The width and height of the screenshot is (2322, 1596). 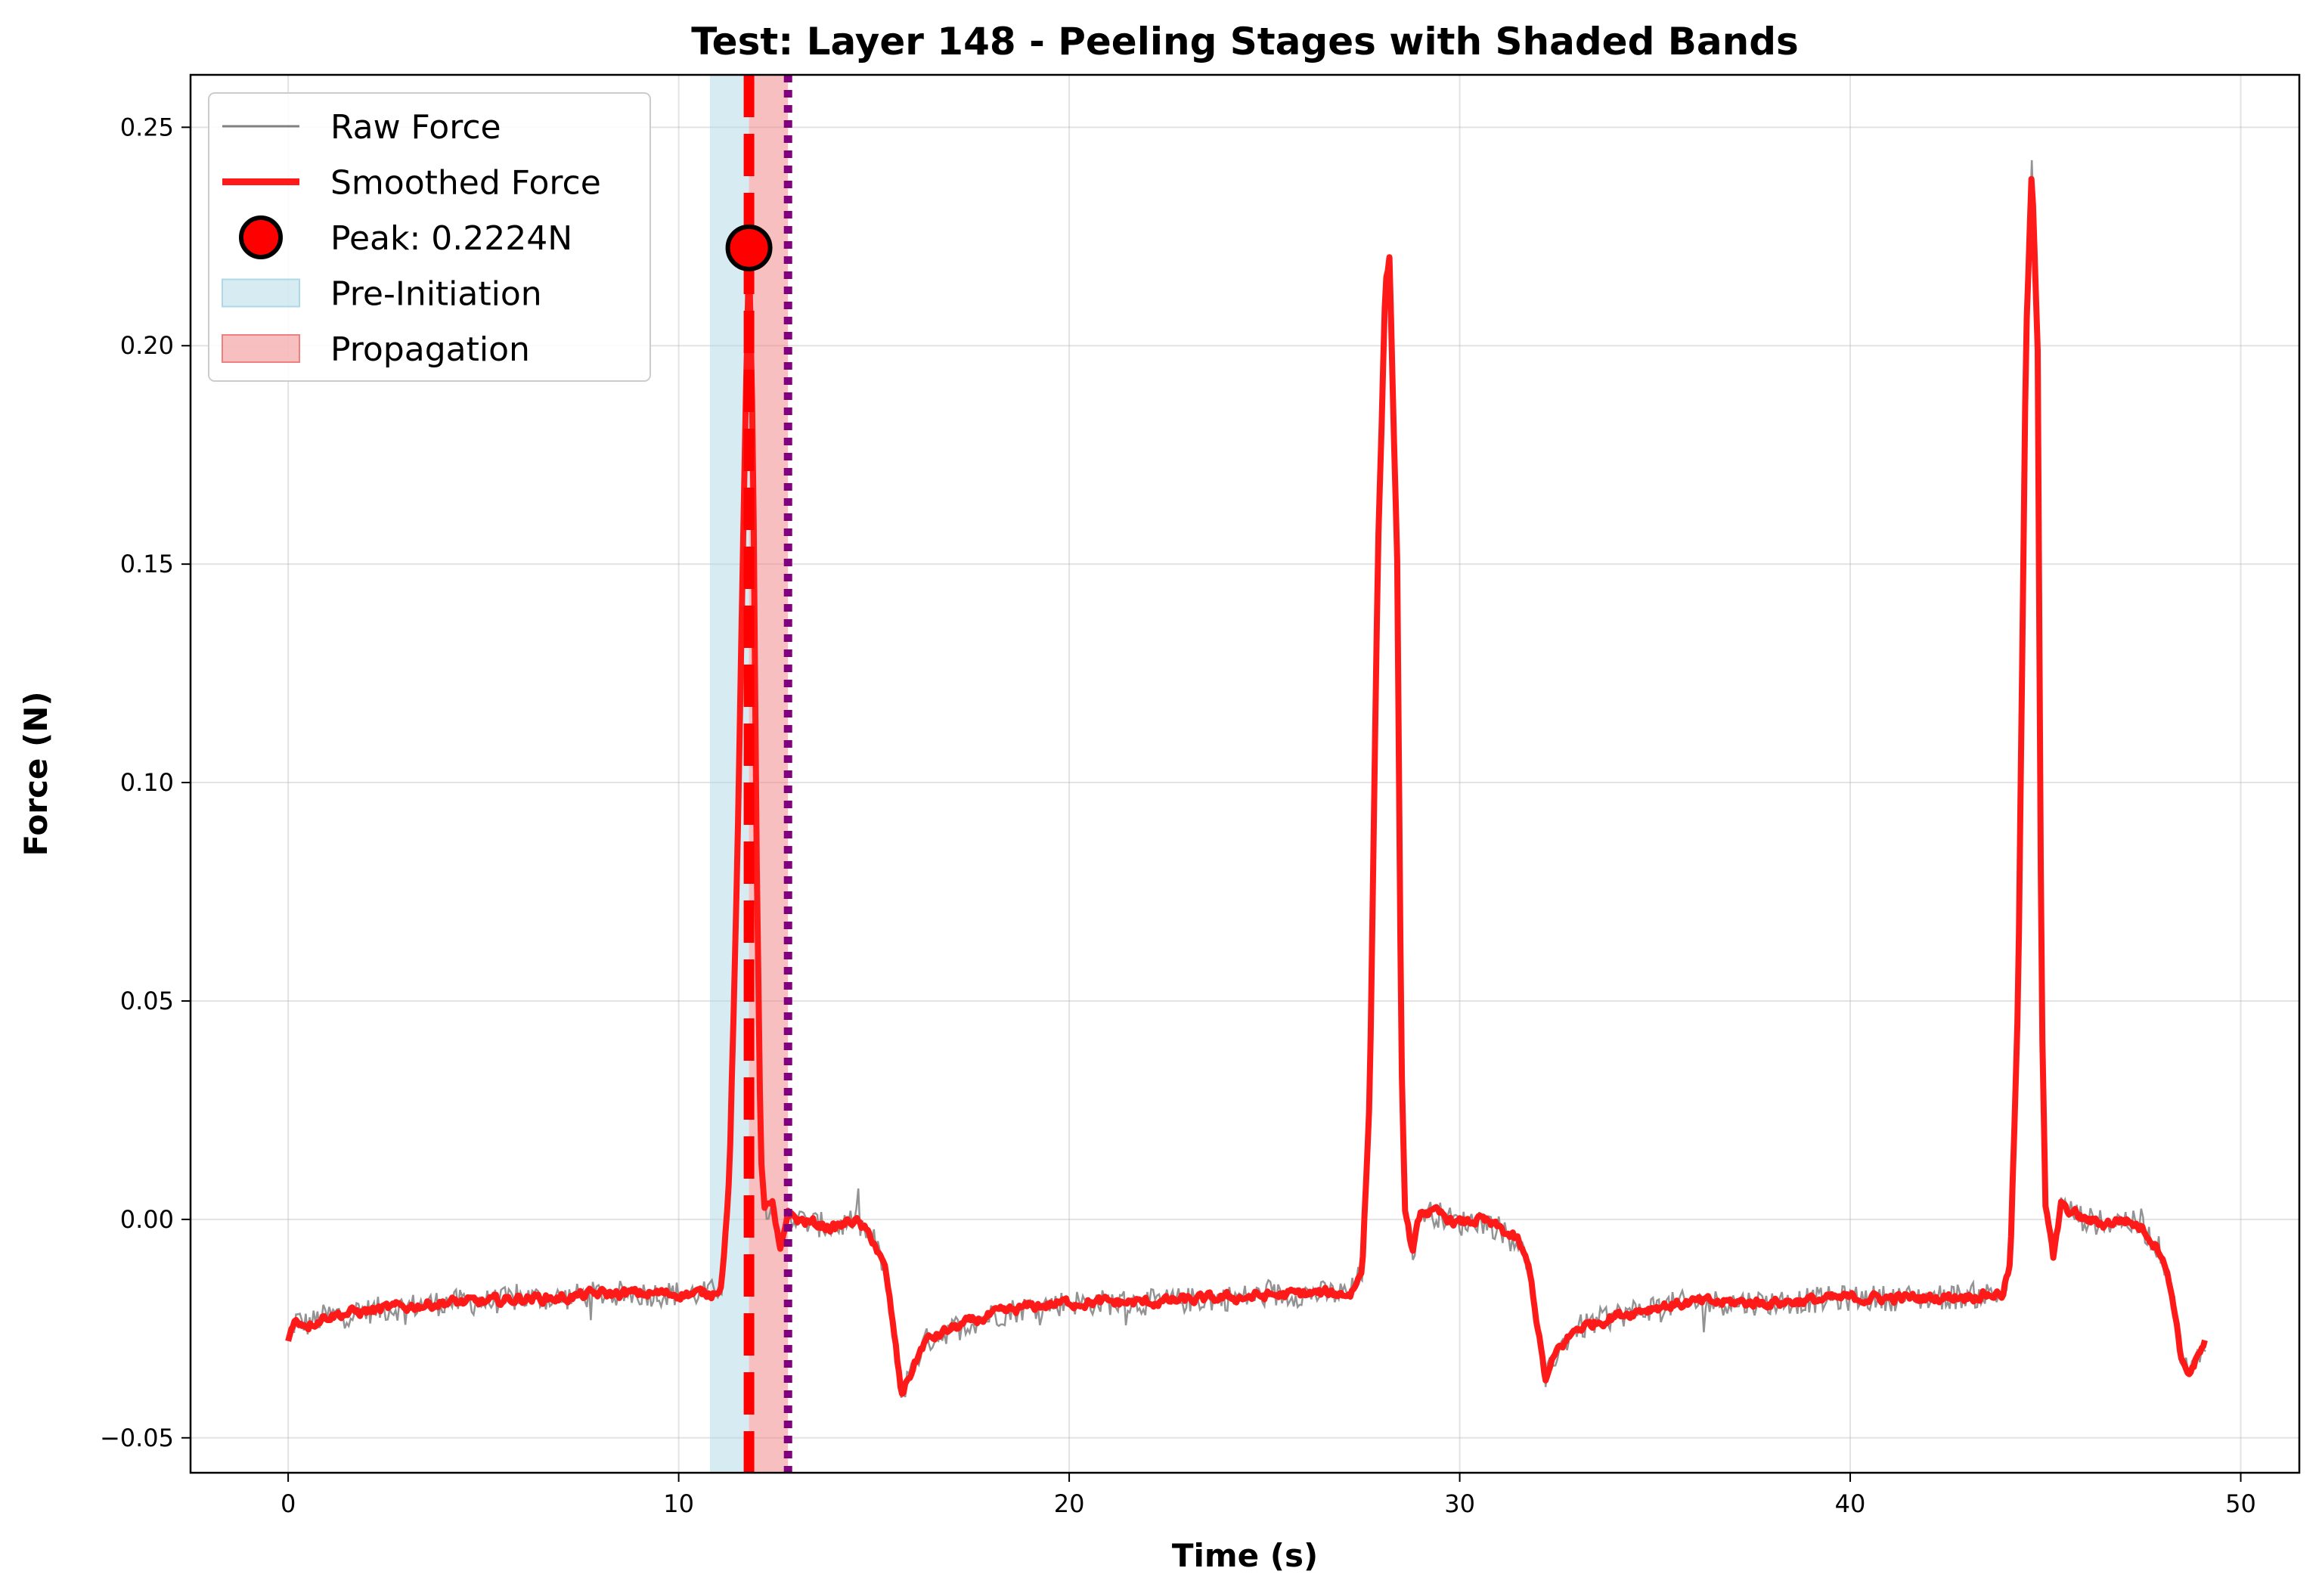 I want to click on legend-label-pre-initiation: Pre-Initiation, so click(x=436, y=294).